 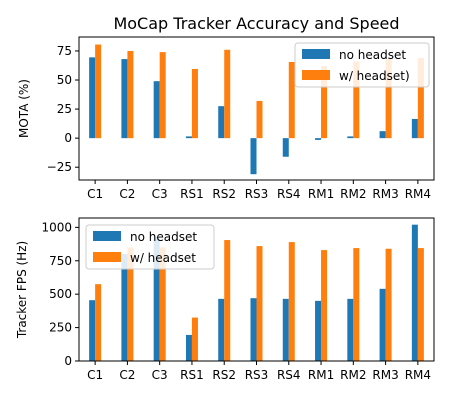 What do you see at coordinates (24, 108) in the screenshot?
I see `y-axis-label: MOTA (%)` at bounding box center [24, 108].